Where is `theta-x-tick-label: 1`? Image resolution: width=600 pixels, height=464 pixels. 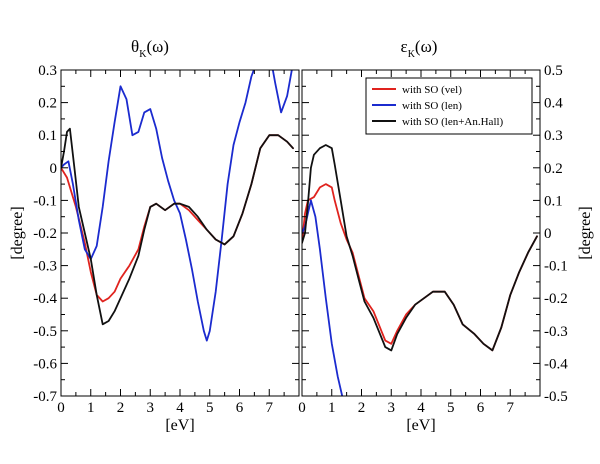 theta-x-tick-label: 1 is located at coordinates (91, 408).